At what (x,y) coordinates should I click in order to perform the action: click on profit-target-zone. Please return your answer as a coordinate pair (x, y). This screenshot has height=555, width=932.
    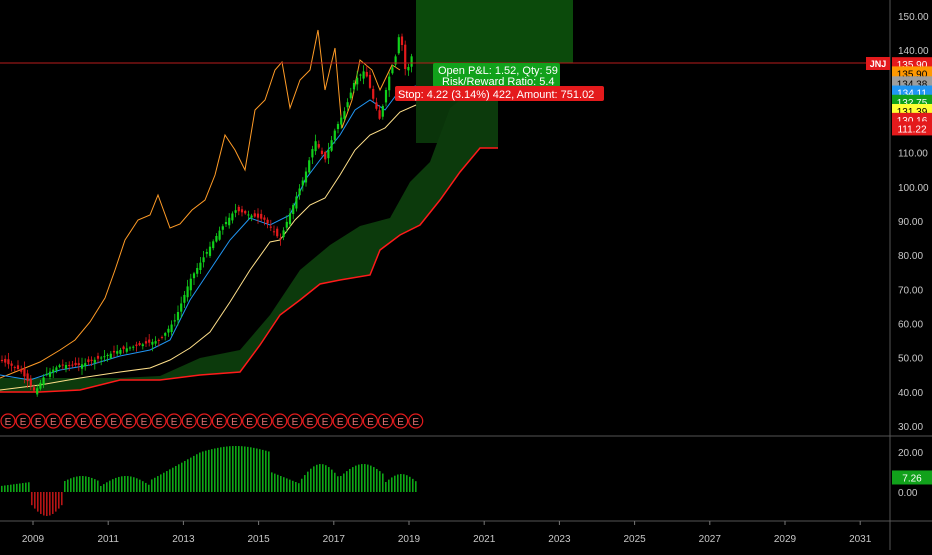
    Looking at the image, I should click on (494, 31).